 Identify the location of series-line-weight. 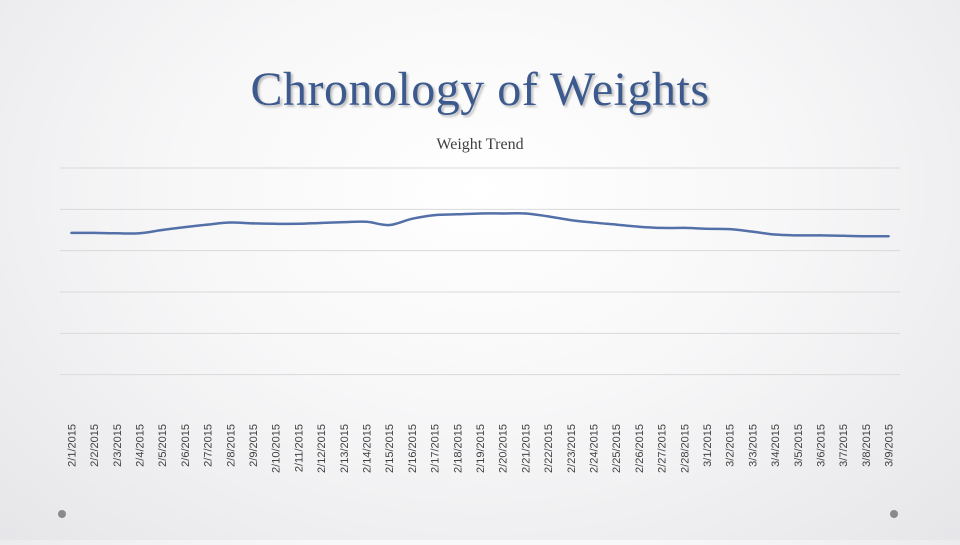
(480, 224).